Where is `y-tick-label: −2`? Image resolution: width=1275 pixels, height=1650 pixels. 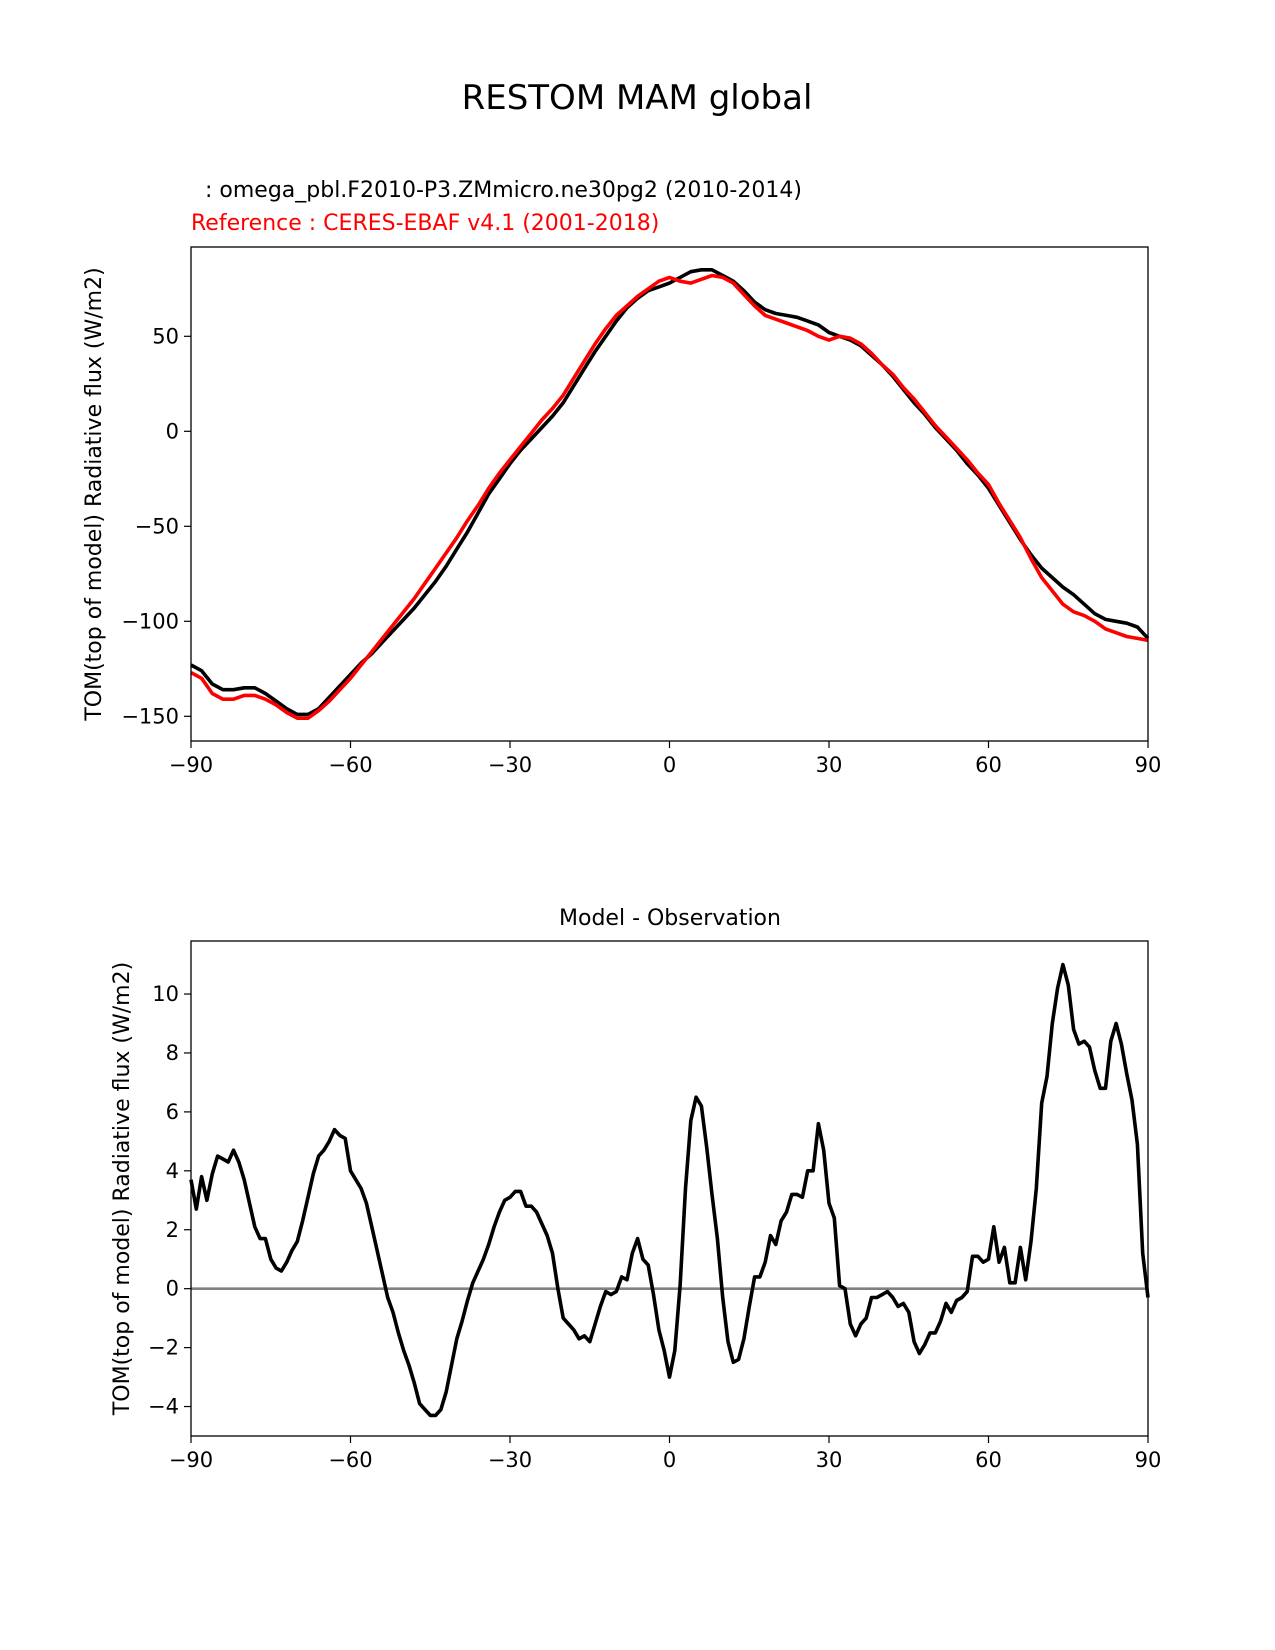 y-tick-label: −2 is located at coordinates (163, 1348).